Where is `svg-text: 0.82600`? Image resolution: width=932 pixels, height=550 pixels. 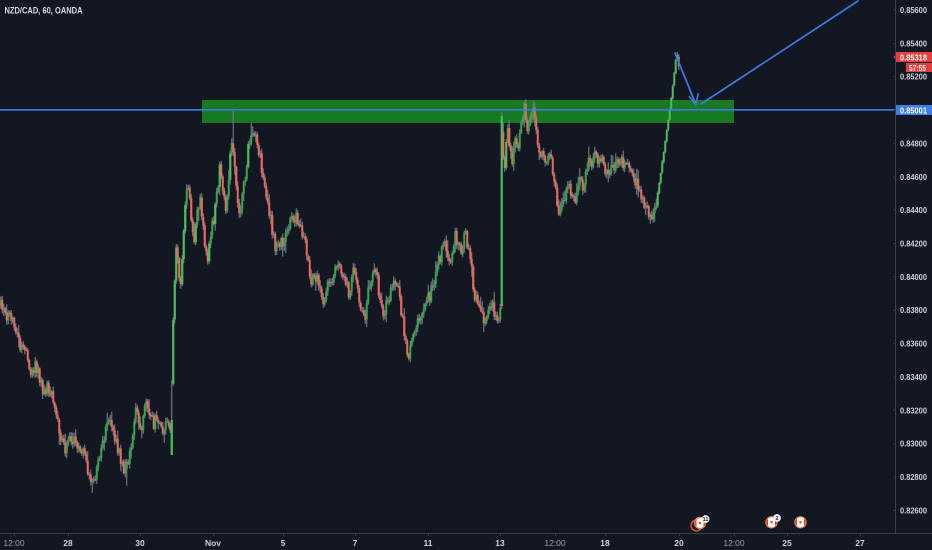
svg-text: 0.82600 is located at coordinates (913, 510).